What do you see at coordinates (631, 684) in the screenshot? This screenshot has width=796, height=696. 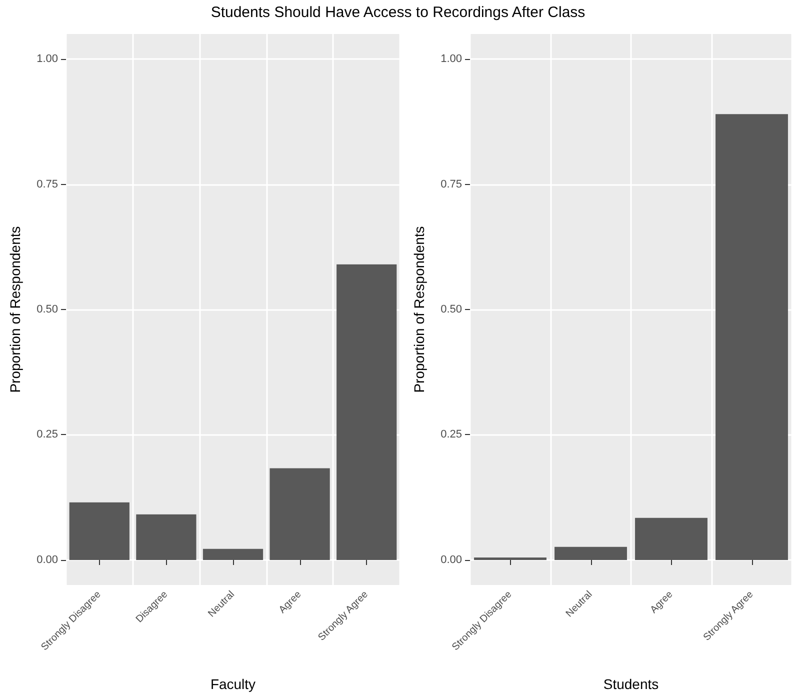 I see `x-axis-title: Students` at bounding box center [631, 684].